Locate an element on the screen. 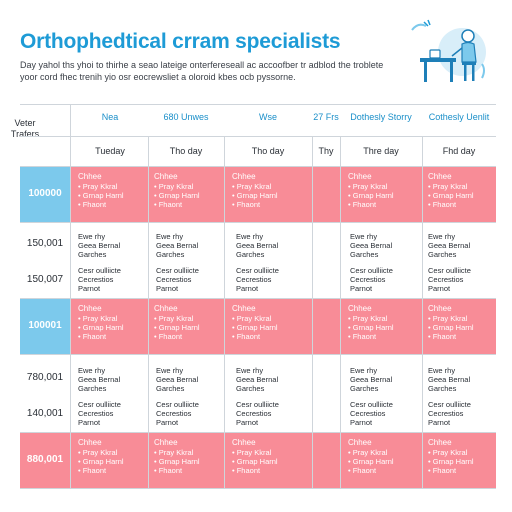 Image resolution: width=512 pixels, height=512 pixels. time-slot-highlight: 100000 is located at coordinates (45, 194).